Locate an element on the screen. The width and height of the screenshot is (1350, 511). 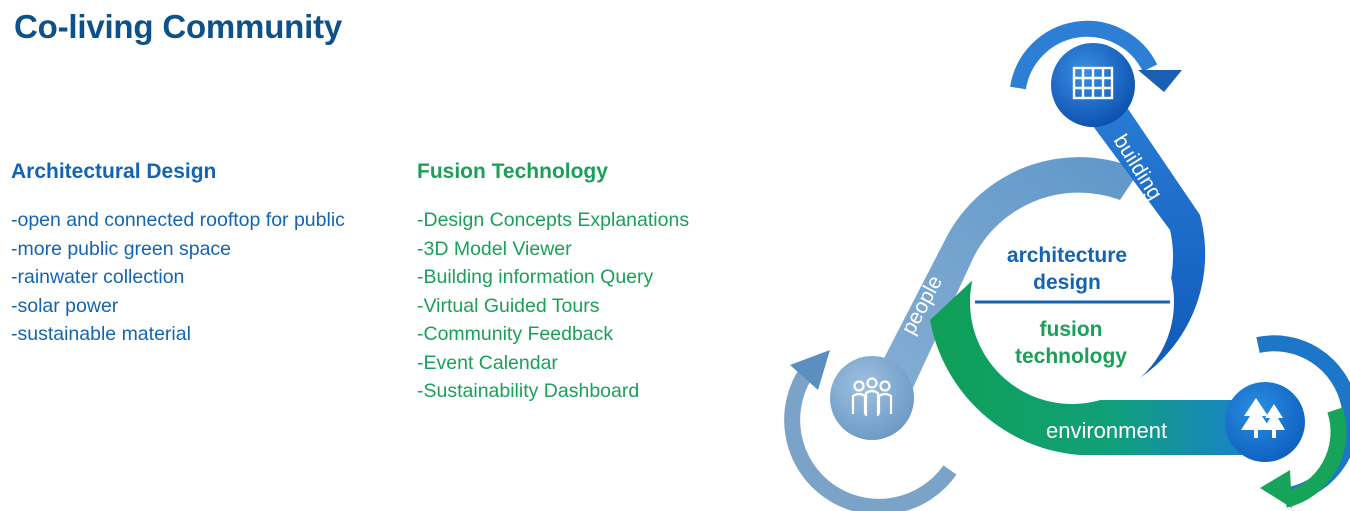
environment-cycle-arrow is located at coordinates (1303, 421).